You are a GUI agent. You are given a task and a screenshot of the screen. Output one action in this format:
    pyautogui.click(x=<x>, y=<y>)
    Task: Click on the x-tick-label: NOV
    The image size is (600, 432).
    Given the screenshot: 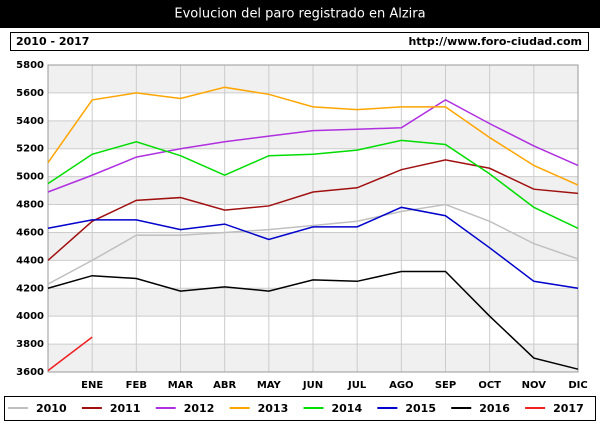 What is the action you would take?
    pyautogui.click(x=534, y=385)
    